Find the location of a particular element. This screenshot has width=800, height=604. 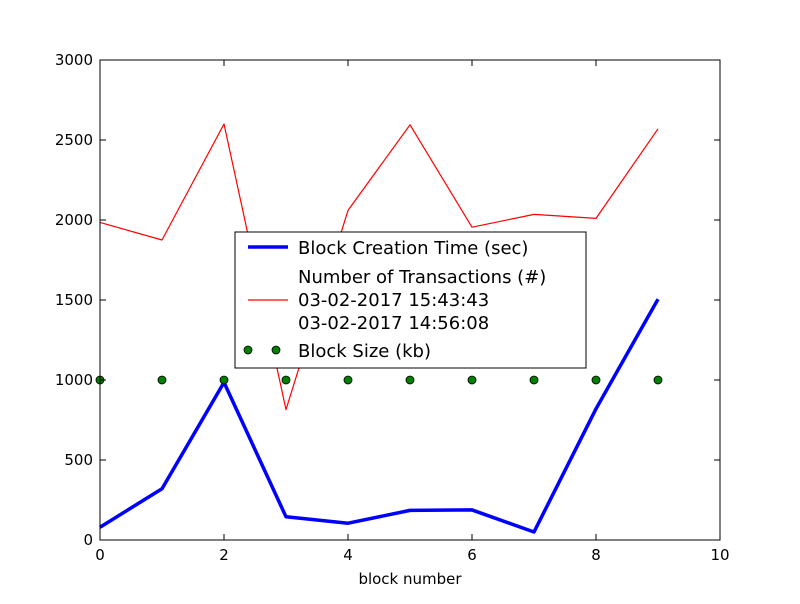

y-tick-label: 1500 is located at coordinates (74, 300).